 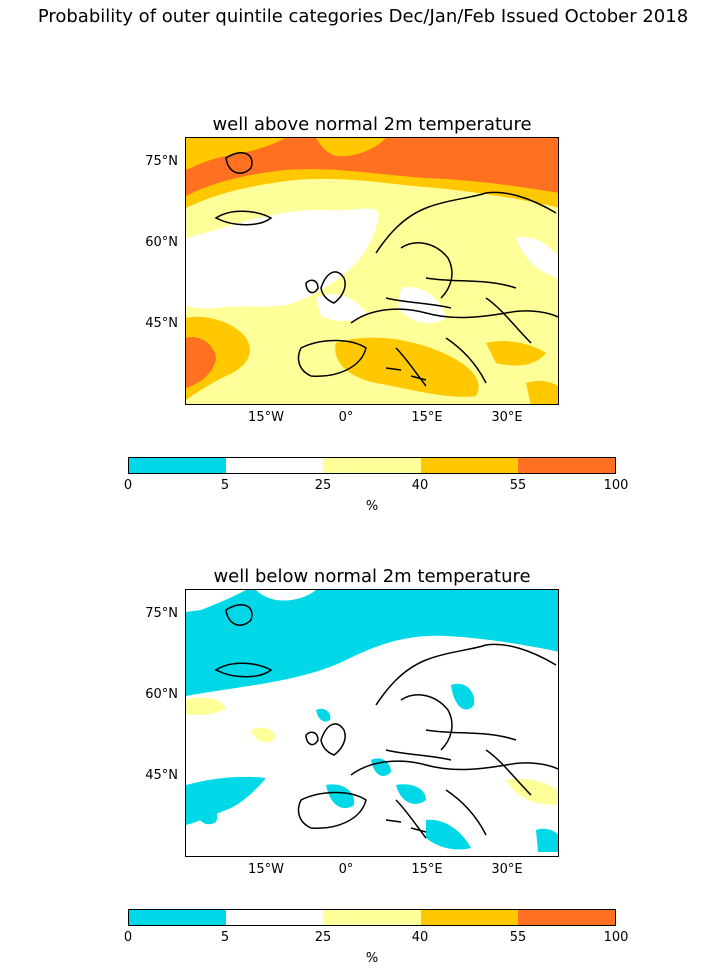 What do you see at coordinates (372, 271) in the screenshot?
I see `map-well-above` at bounding box center [372, 271].